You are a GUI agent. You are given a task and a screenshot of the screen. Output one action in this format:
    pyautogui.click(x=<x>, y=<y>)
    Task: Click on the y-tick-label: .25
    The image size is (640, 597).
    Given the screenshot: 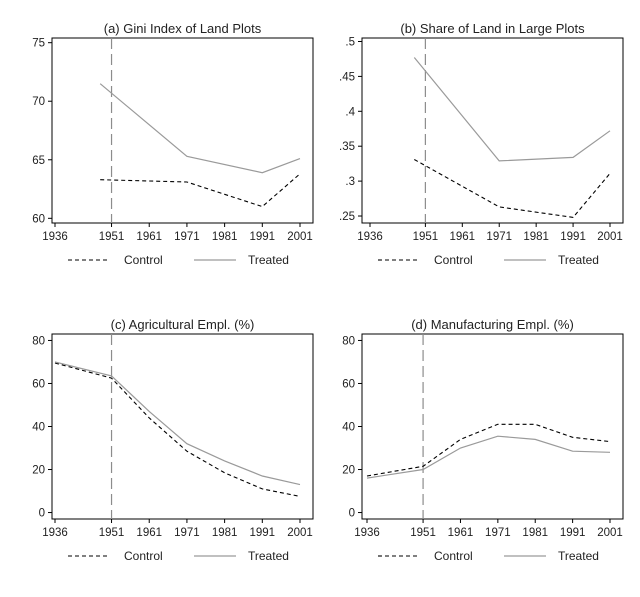 What is the action you would take?
    pyautogui.click(x=347, y=217)
    